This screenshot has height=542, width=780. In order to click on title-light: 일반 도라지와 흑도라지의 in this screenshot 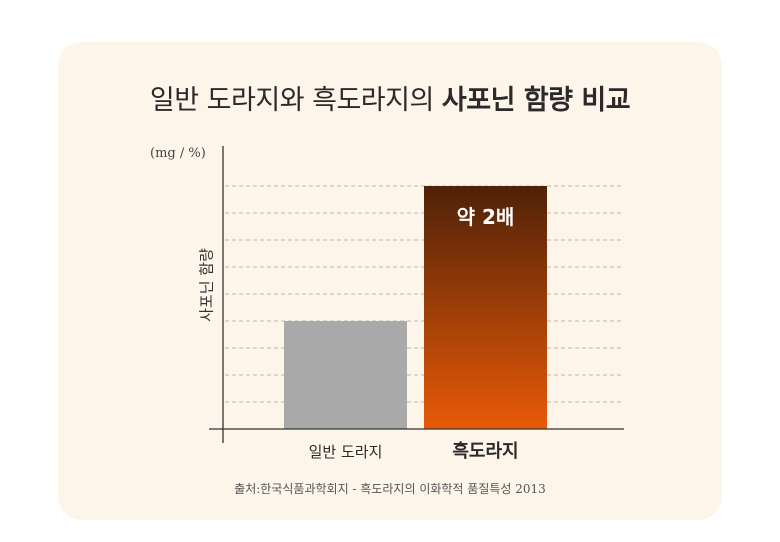, I will do `click(295, 100)`.